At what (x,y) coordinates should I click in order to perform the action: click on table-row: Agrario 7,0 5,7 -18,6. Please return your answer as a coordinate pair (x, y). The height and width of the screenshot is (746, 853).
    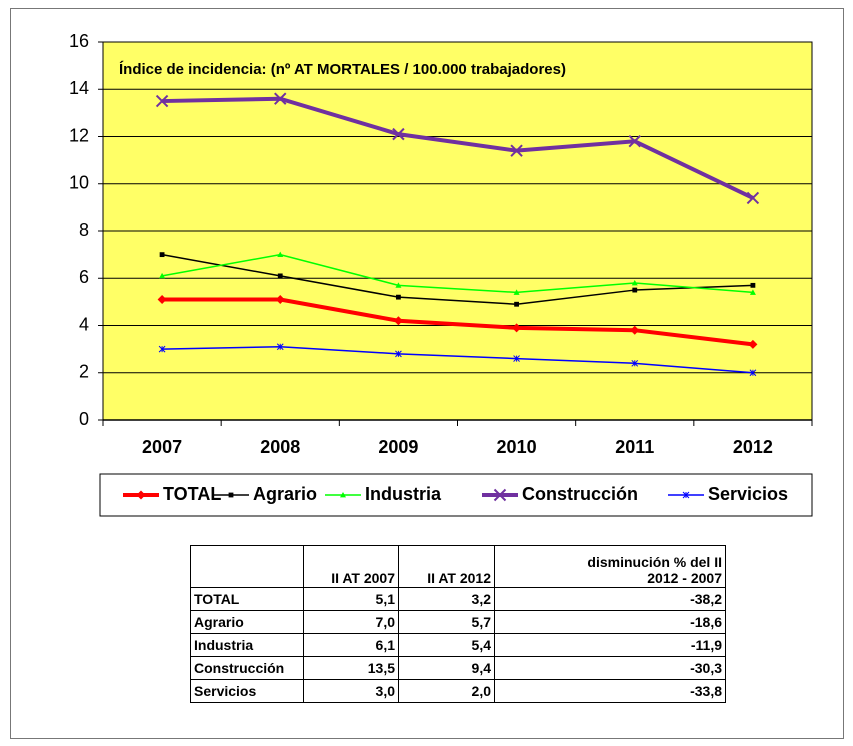
    Looking at the image, I should click on (458, 622).